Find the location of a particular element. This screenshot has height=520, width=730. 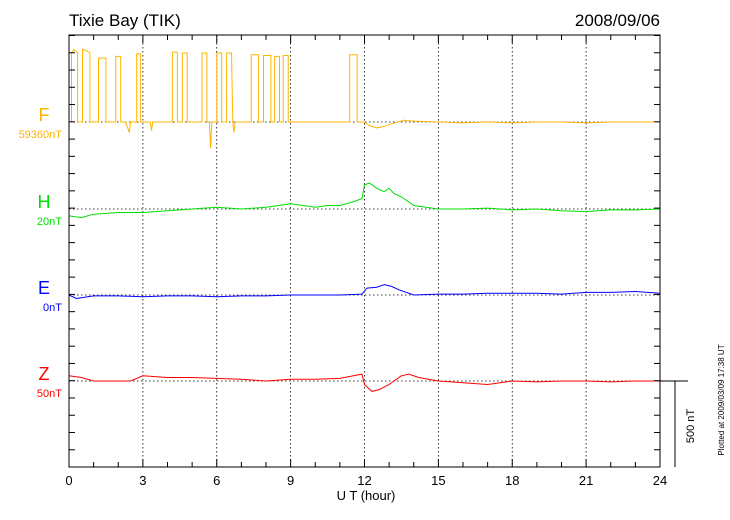

series-name-H: H is located at coordinates (44, 202).